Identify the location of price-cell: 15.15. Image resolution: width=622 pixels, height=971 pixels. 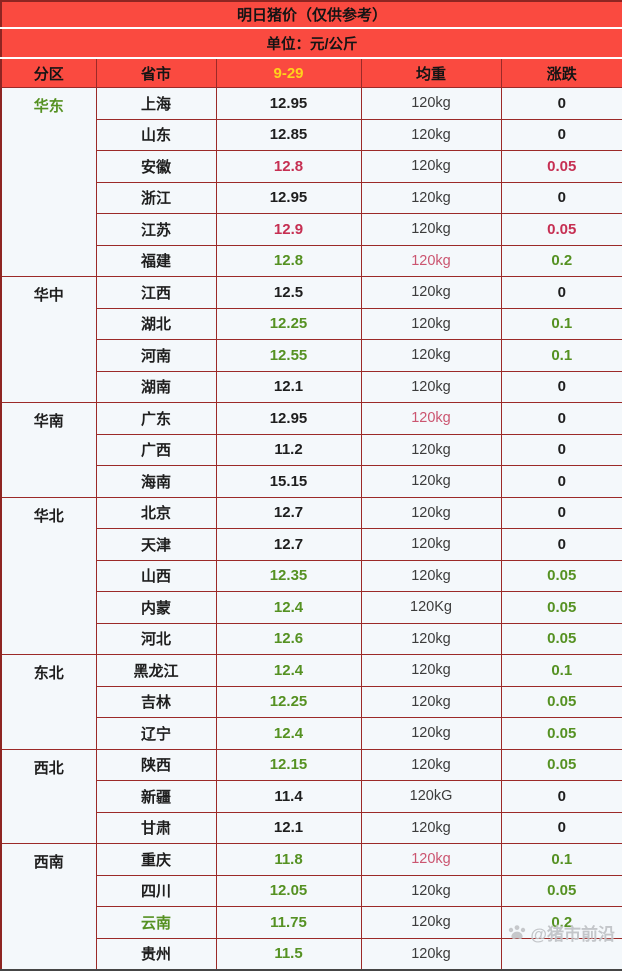
(288, 481).